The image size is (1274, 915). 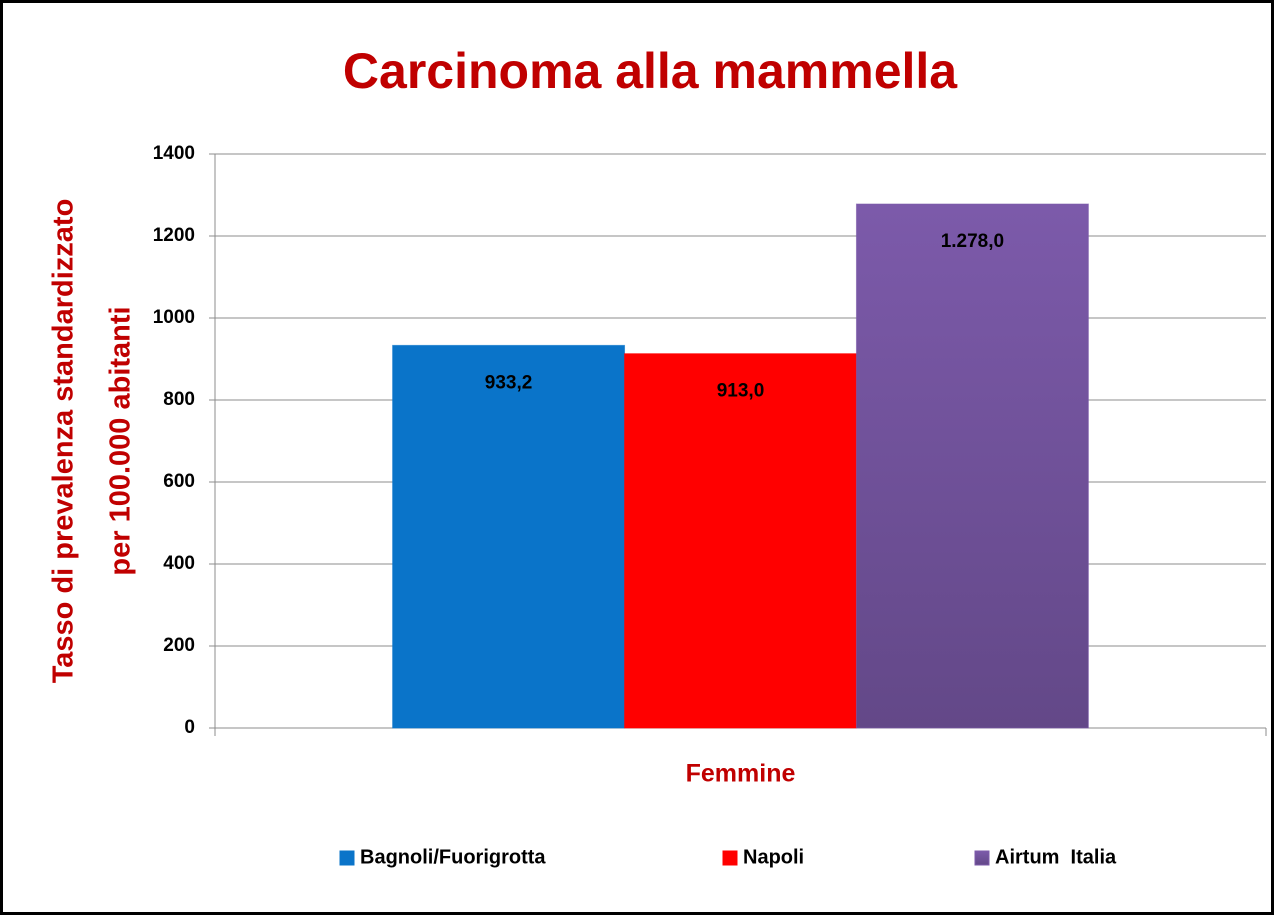 What do you see at coordinates (650, 71) in the screenshot?
I see `chart-title: Carcinoma alla mammella` at bounding box center [650, 71].